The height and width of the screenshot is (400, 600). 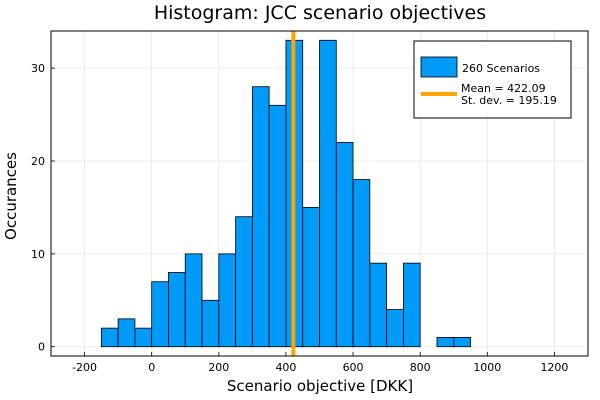 What do you see at coordinates (38, 161) in the screenshot?
I see `y-tick-label: 20` at bounding box center [38, 161].